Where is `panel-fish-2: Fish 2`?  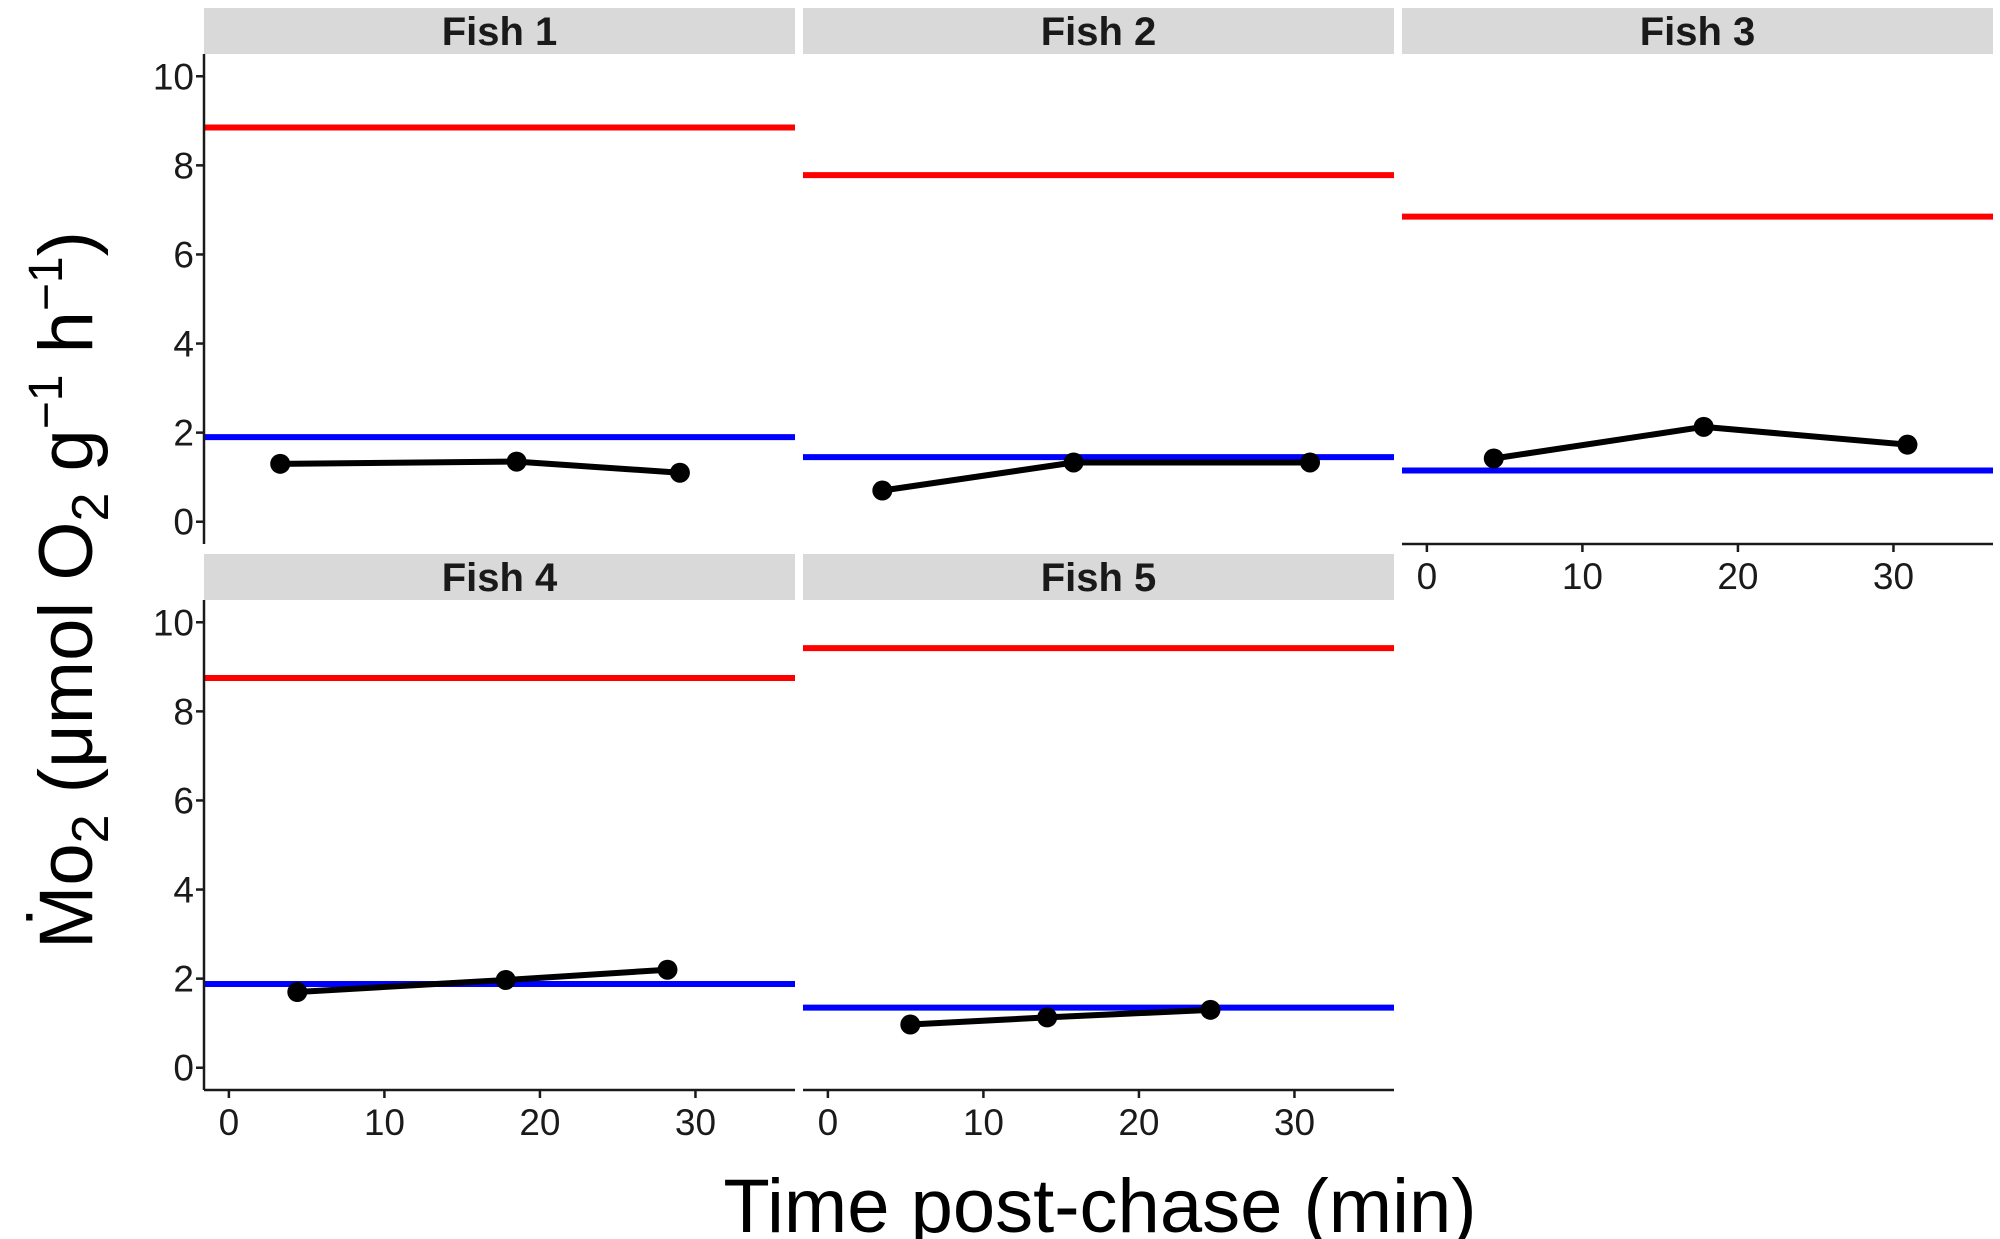
panel-fish-2: Fish 2 is located at coordinates (1098, 254).